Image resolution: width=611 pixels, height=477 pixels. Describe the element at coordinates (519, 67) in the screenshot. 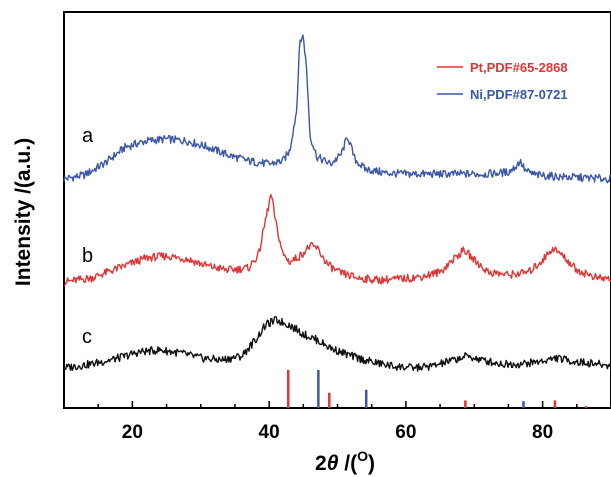

I see `legend-label-pt: Pt,PDF#65-2868` at that location.